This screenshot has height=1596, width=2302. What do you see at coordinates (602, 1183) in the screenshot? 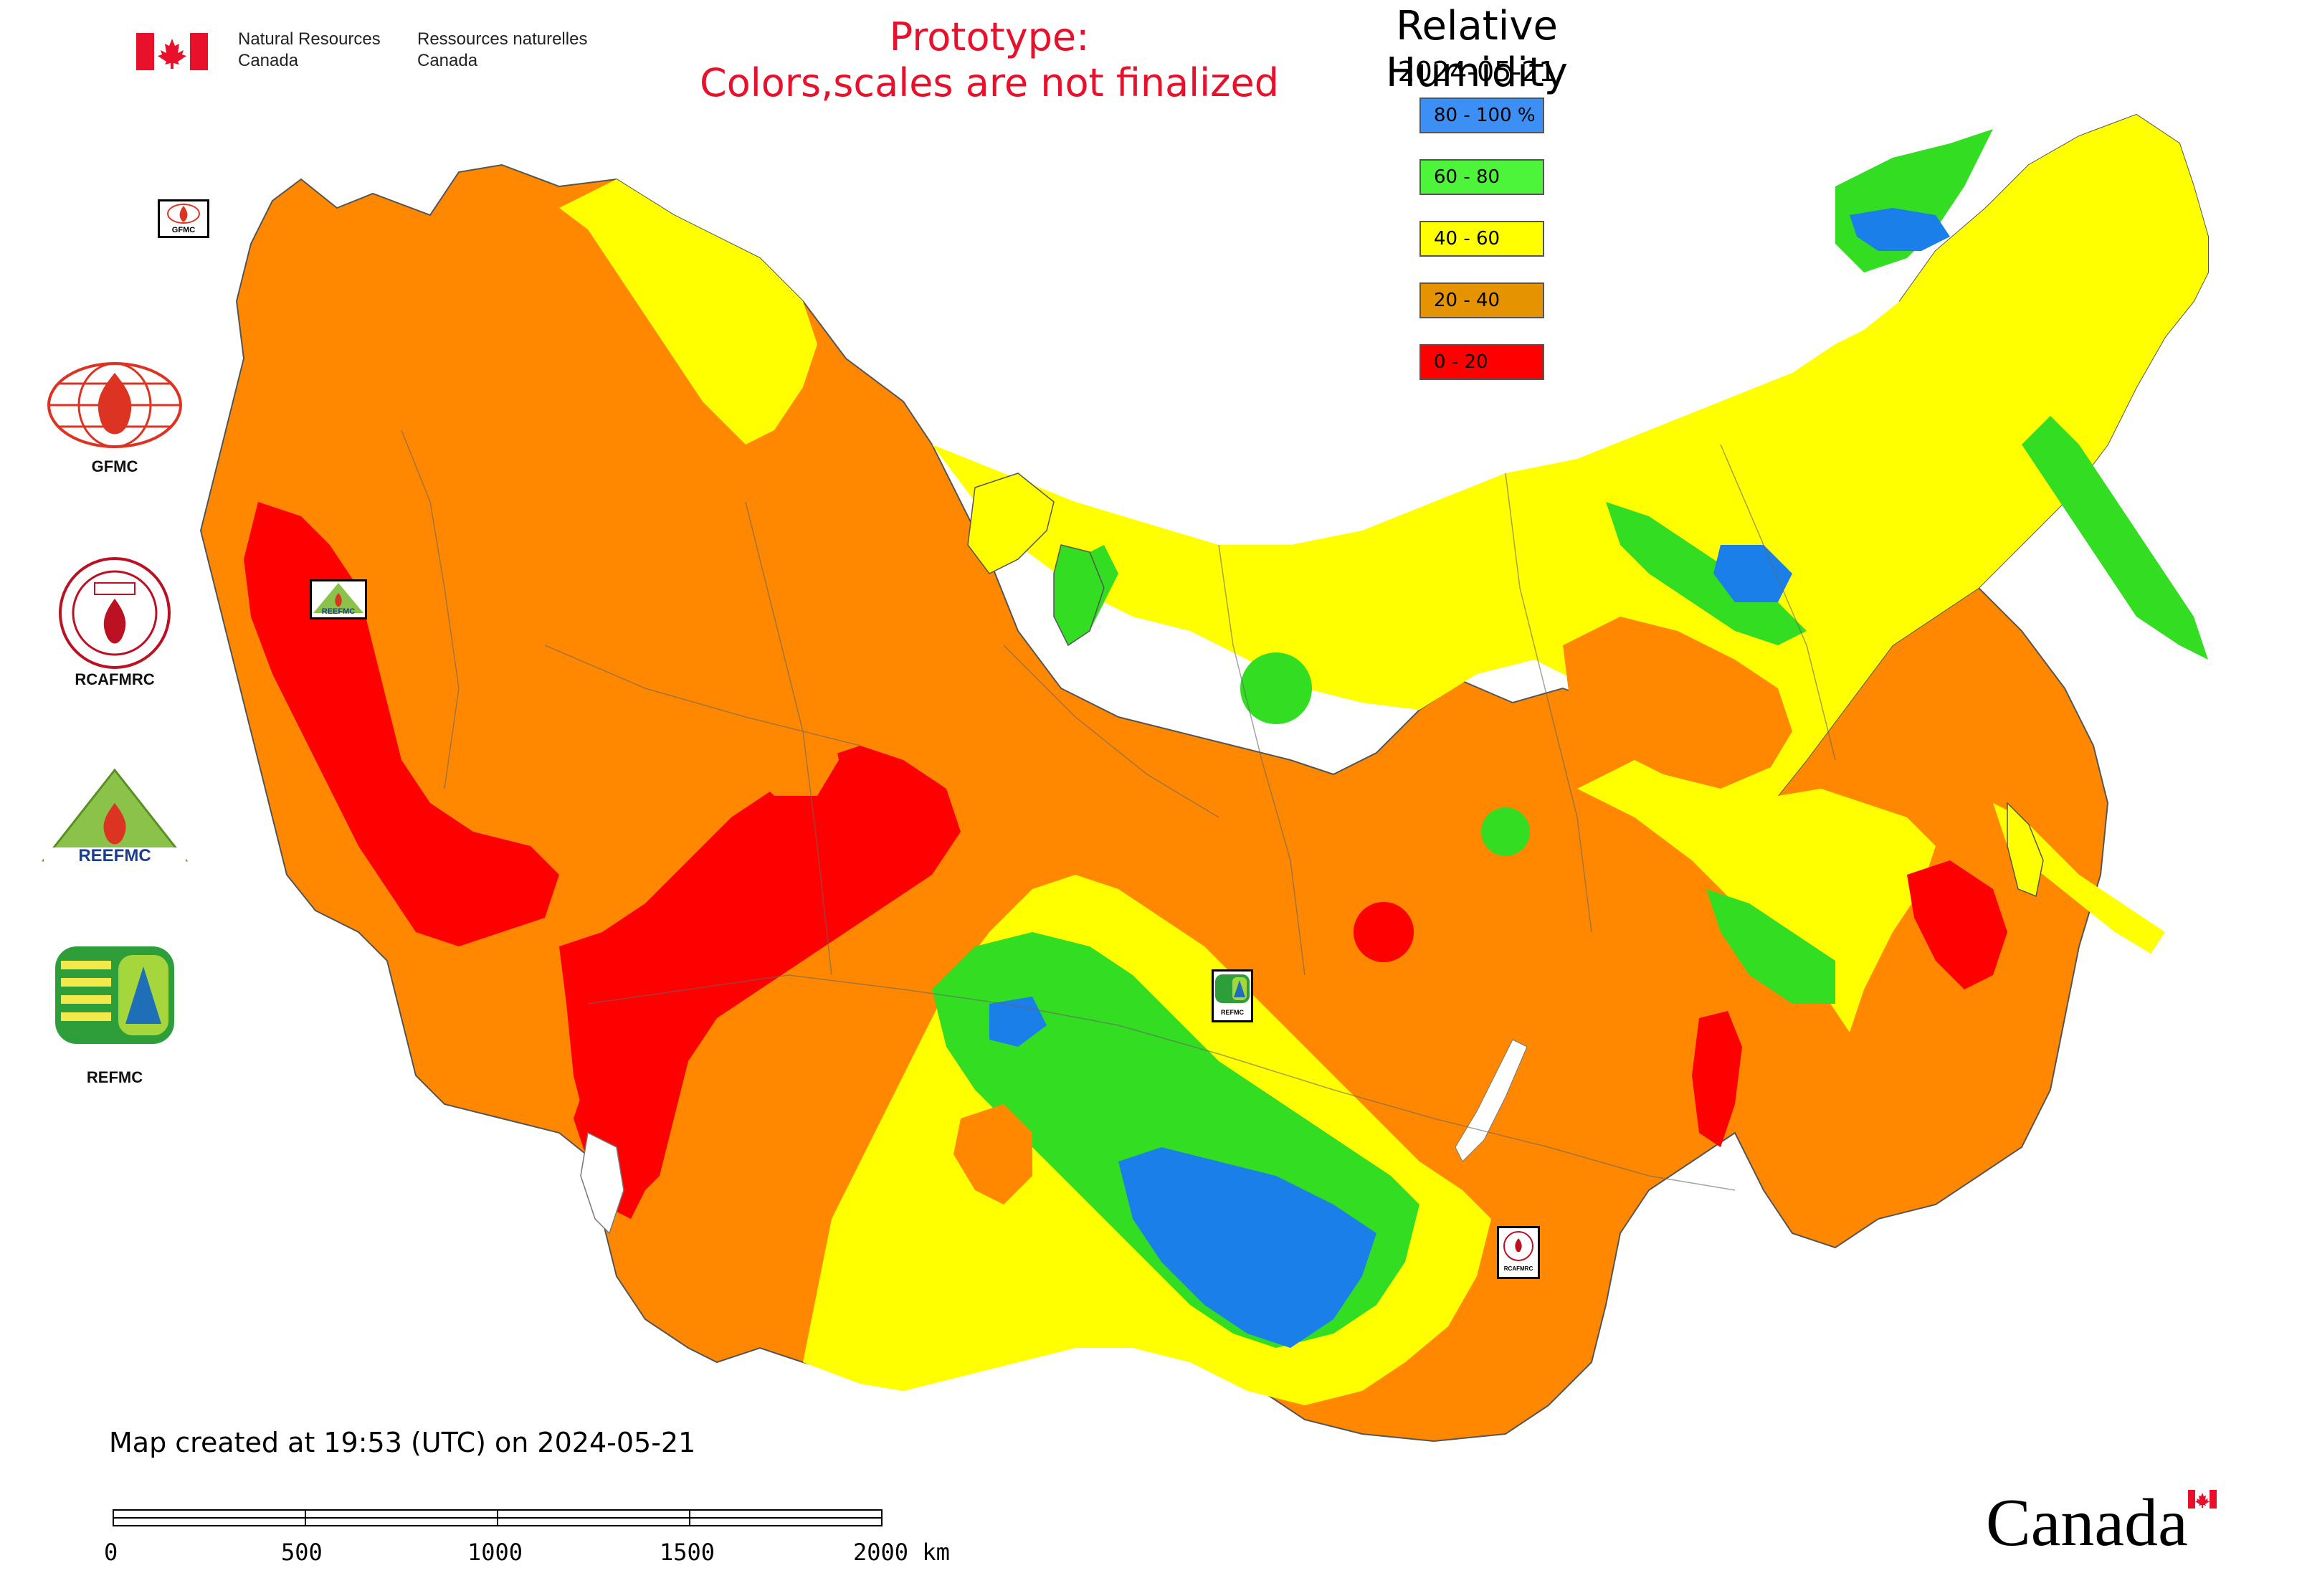
I see `caspian-sea` at bounding box center [602, 1183].